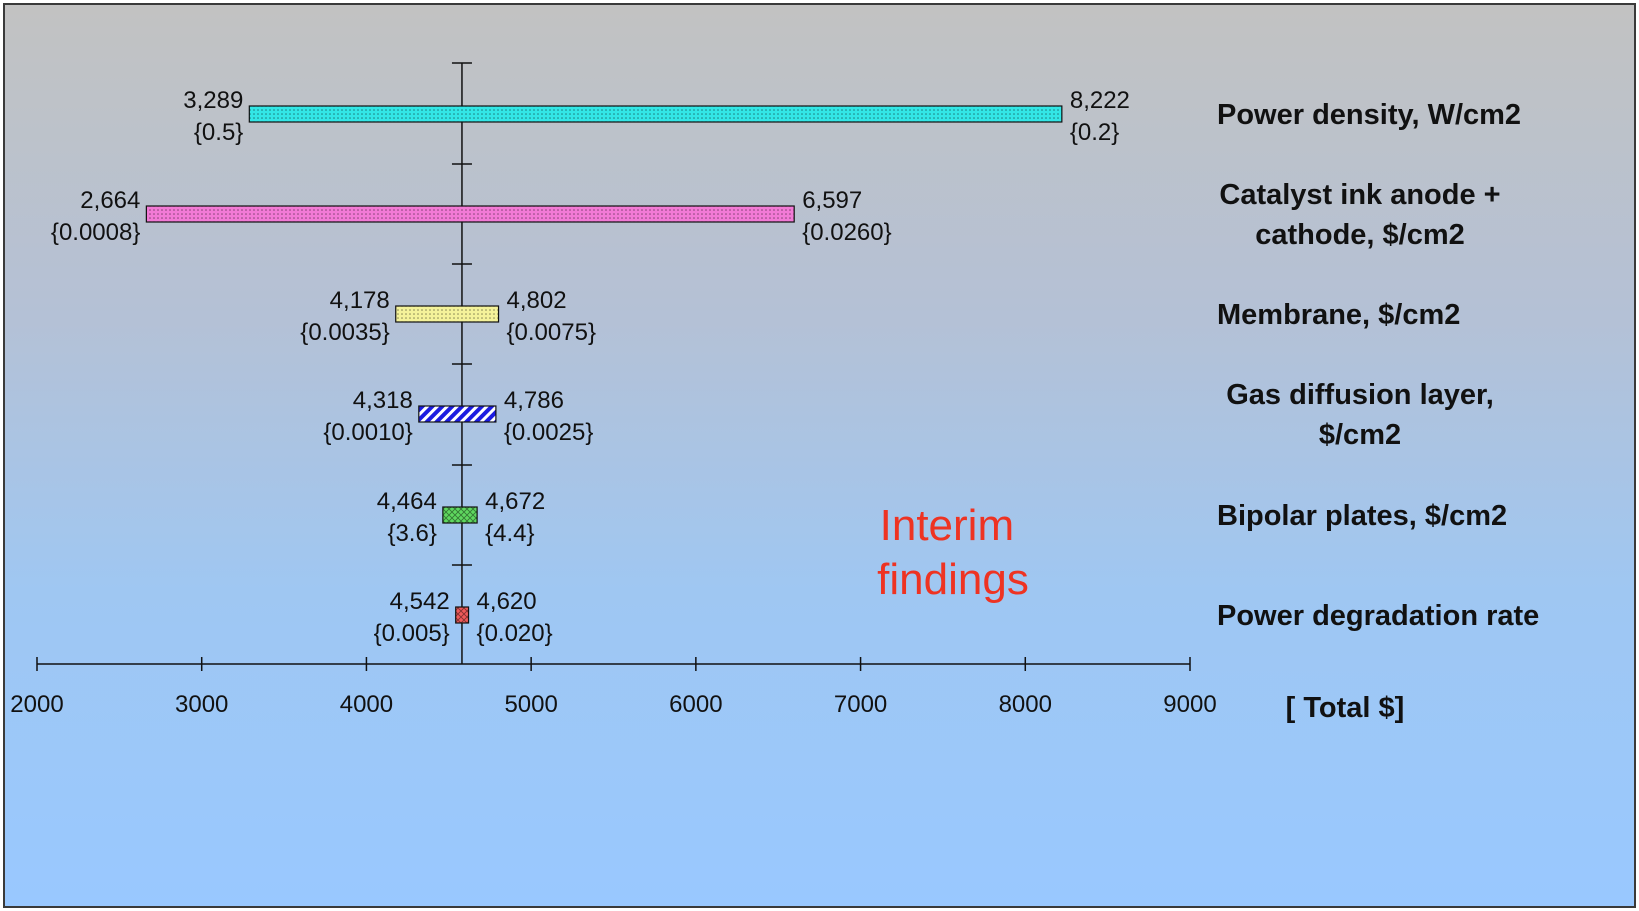 The height and width of the screenshot is (911, 1639). What do you see at coordinates (412, 633) in the screenshot?
I see `bar-low-param-label: {0.005}` at bounding box center [412, 633].